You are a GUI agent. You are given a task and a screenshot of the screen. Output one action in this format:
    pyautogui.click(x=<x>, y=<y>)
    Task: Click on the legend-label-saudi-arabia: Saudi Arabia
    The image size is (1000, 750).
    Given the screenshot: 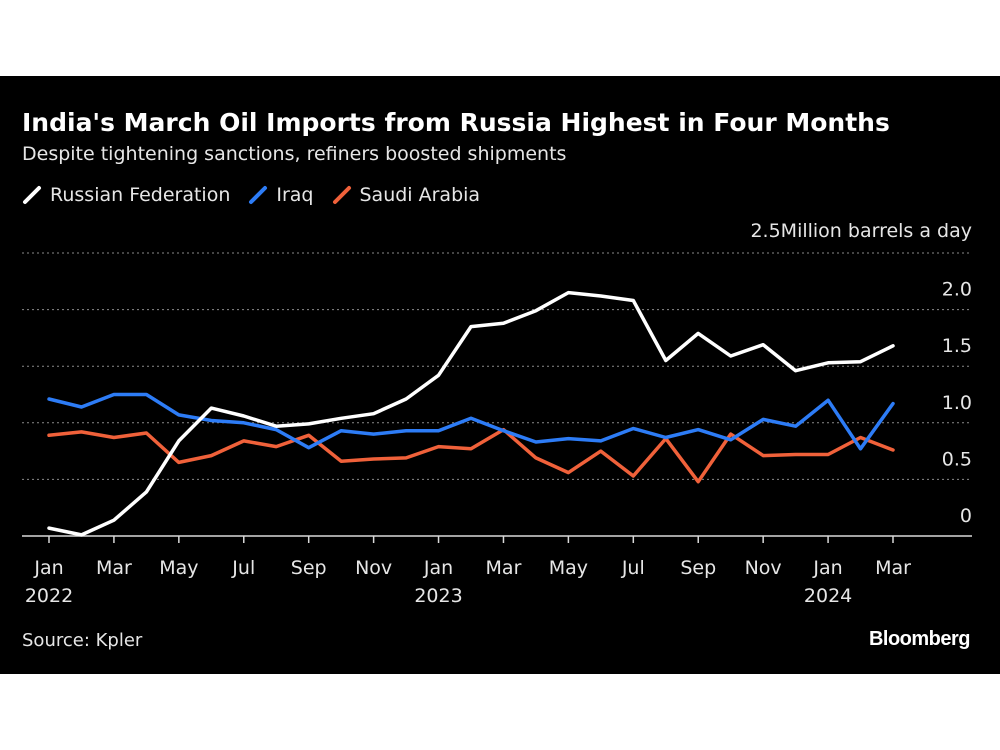 What is the action you would take?
    pyautogui.click(x=420, y=195)
    